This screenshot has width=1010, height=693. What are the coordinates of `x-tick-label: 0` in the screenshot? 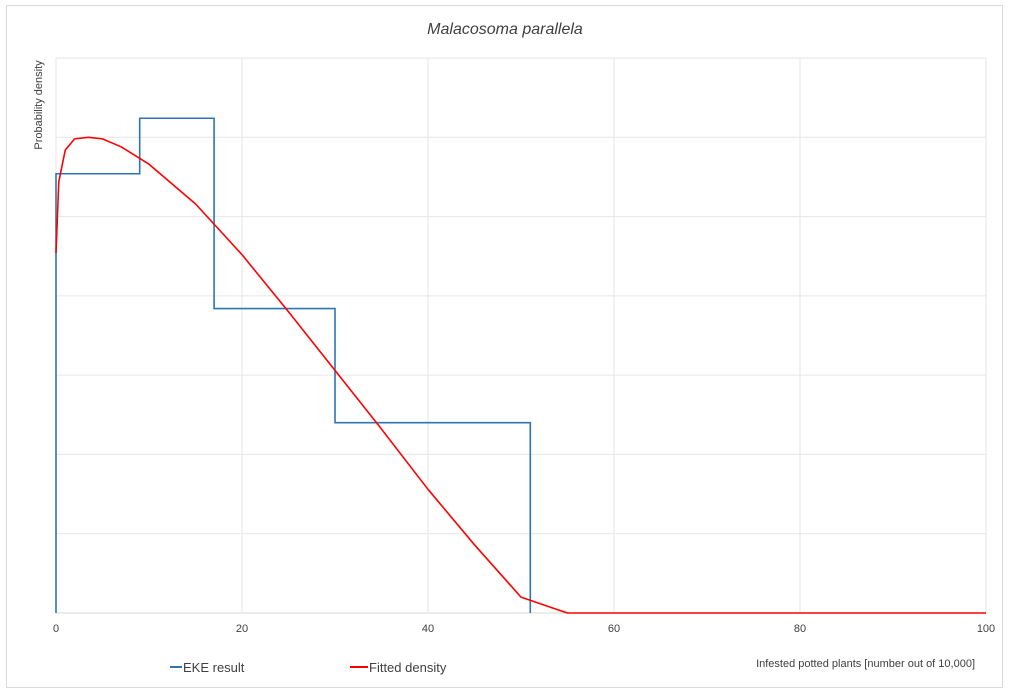 It's located at (56, 629).